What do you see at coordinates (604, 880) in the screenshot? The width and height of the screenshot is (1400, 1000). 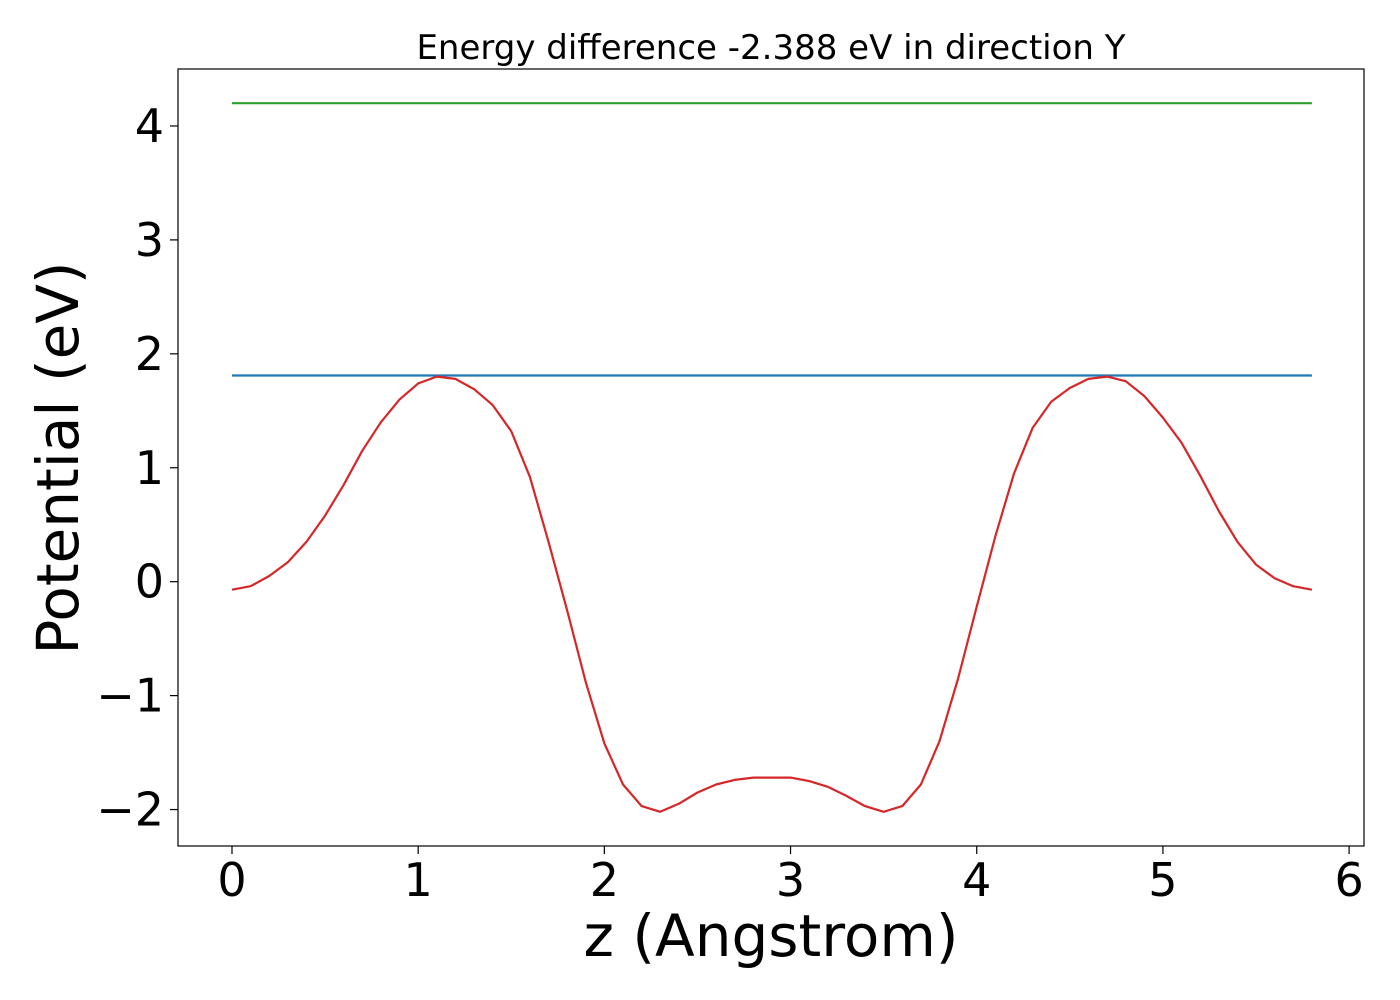 I see `x-tick-label: 2` at bounding box center [604, 880].